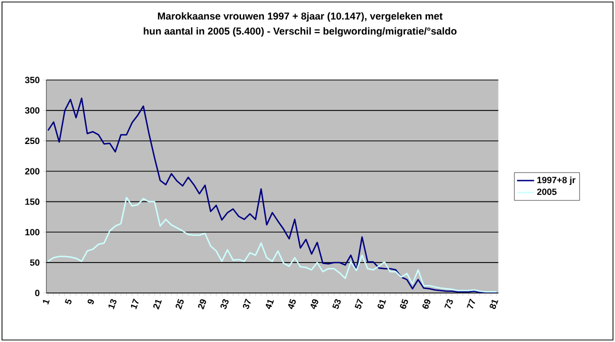 This screenshot has height=342, width=615. What do you see at coordinates (556, 180) in the screenshot?
I see `legend-label: 1997+8 jr` at bounding box center [556, 180].